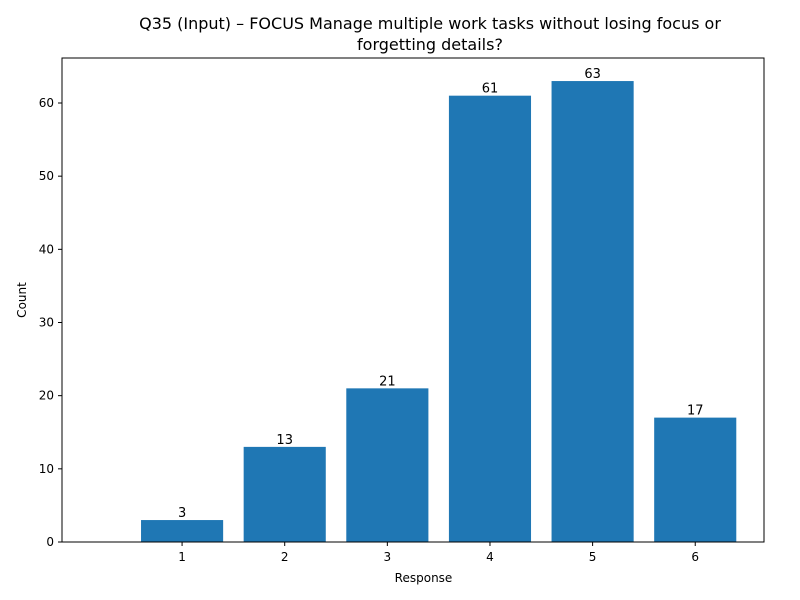 This screenshot has width=800, height=600. I want to click on x-tick-label-5: 5, so click(593, 557).